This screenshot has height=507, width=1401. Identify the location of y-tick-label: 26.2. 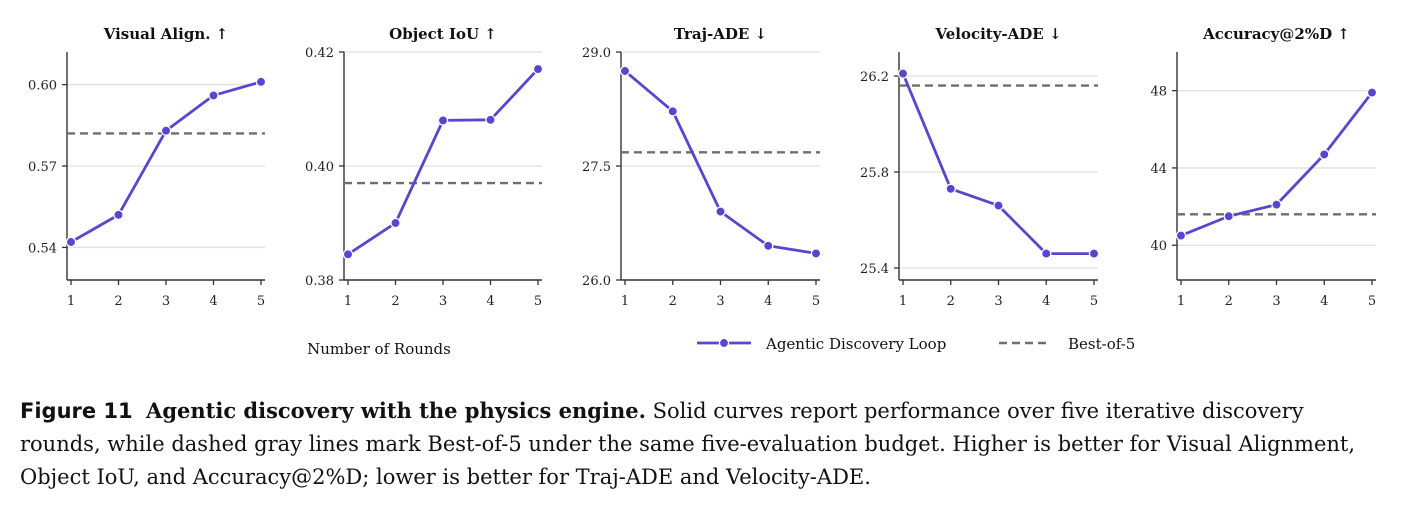
(874, 77).